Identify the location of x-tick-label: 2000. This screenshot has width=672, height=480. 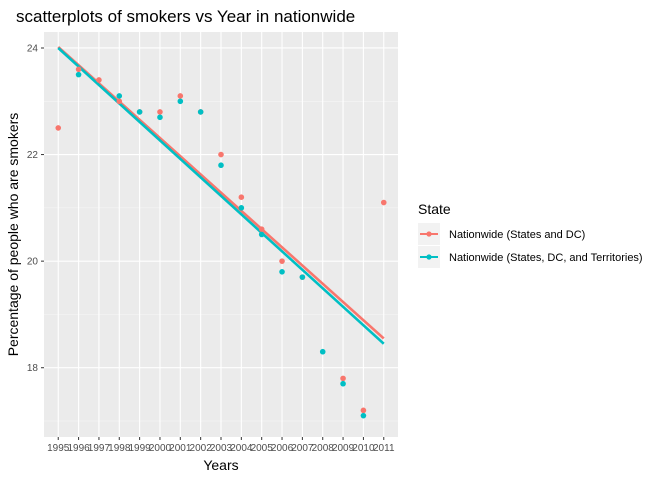
(160, 448).